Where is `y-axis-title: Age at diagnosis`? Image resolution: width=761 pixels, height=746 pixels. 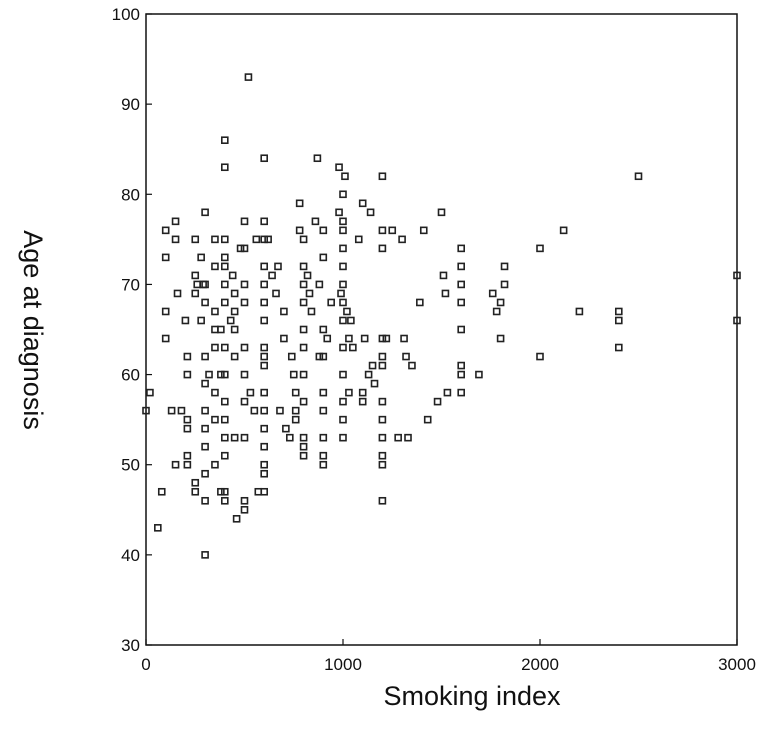 y-axis-title: Age at diagnosis is located at coordinates (33, 330).